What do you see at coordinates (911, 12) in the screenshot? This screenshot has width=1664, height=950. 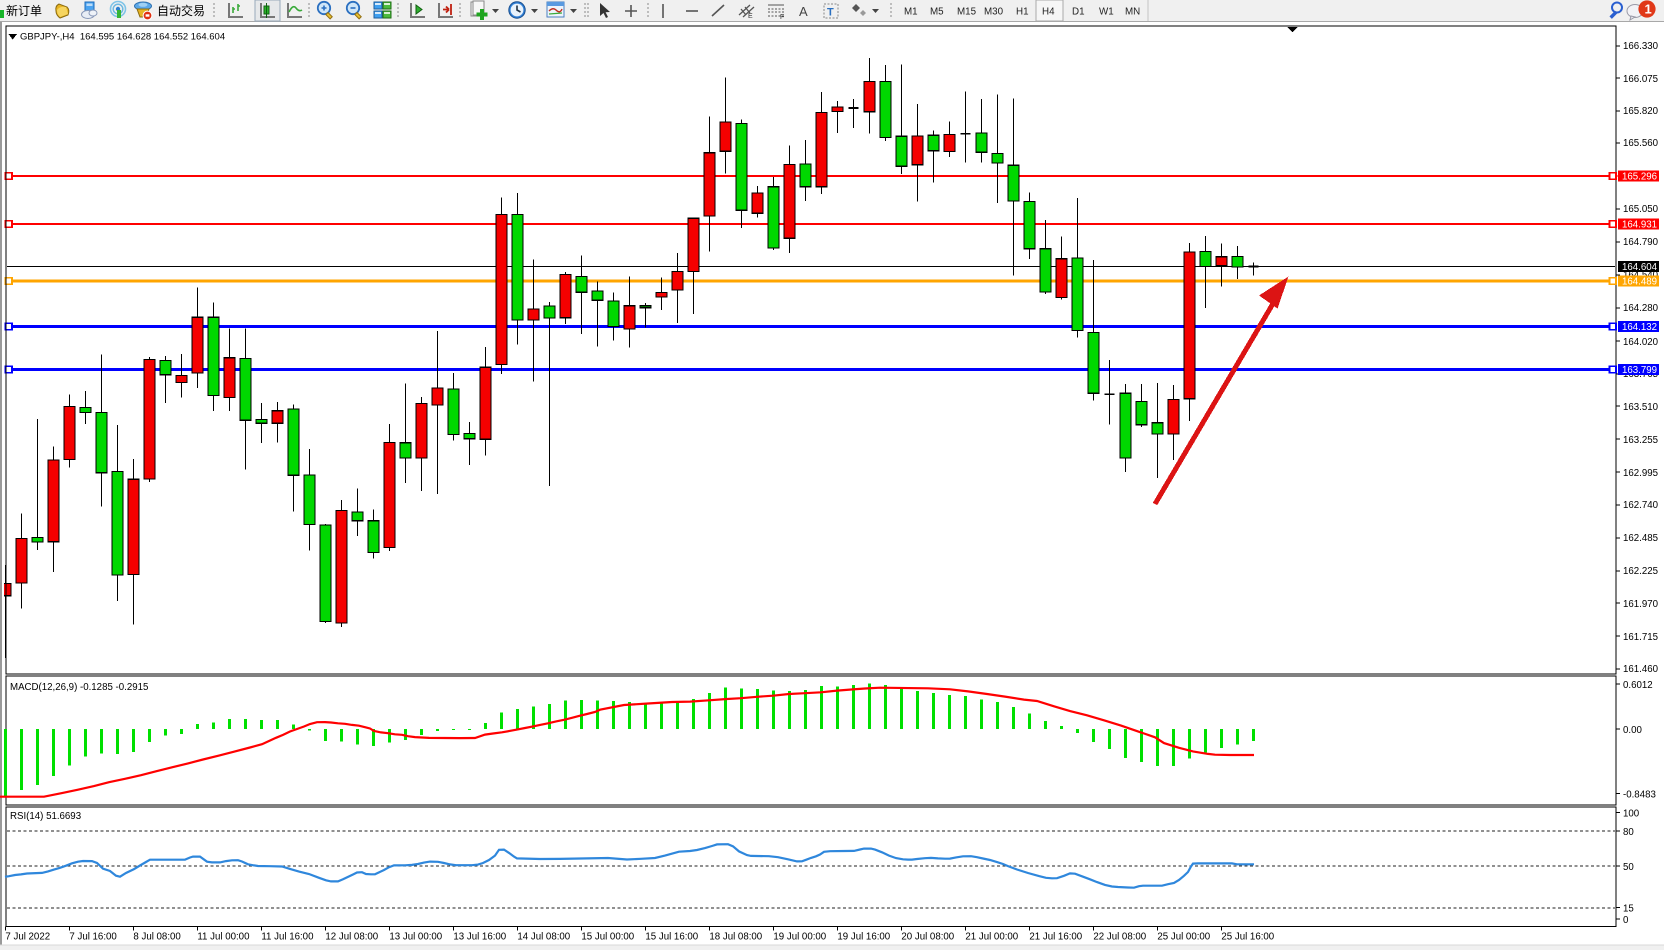 I see `svg-text: M1` at bounding box center [911, 12].